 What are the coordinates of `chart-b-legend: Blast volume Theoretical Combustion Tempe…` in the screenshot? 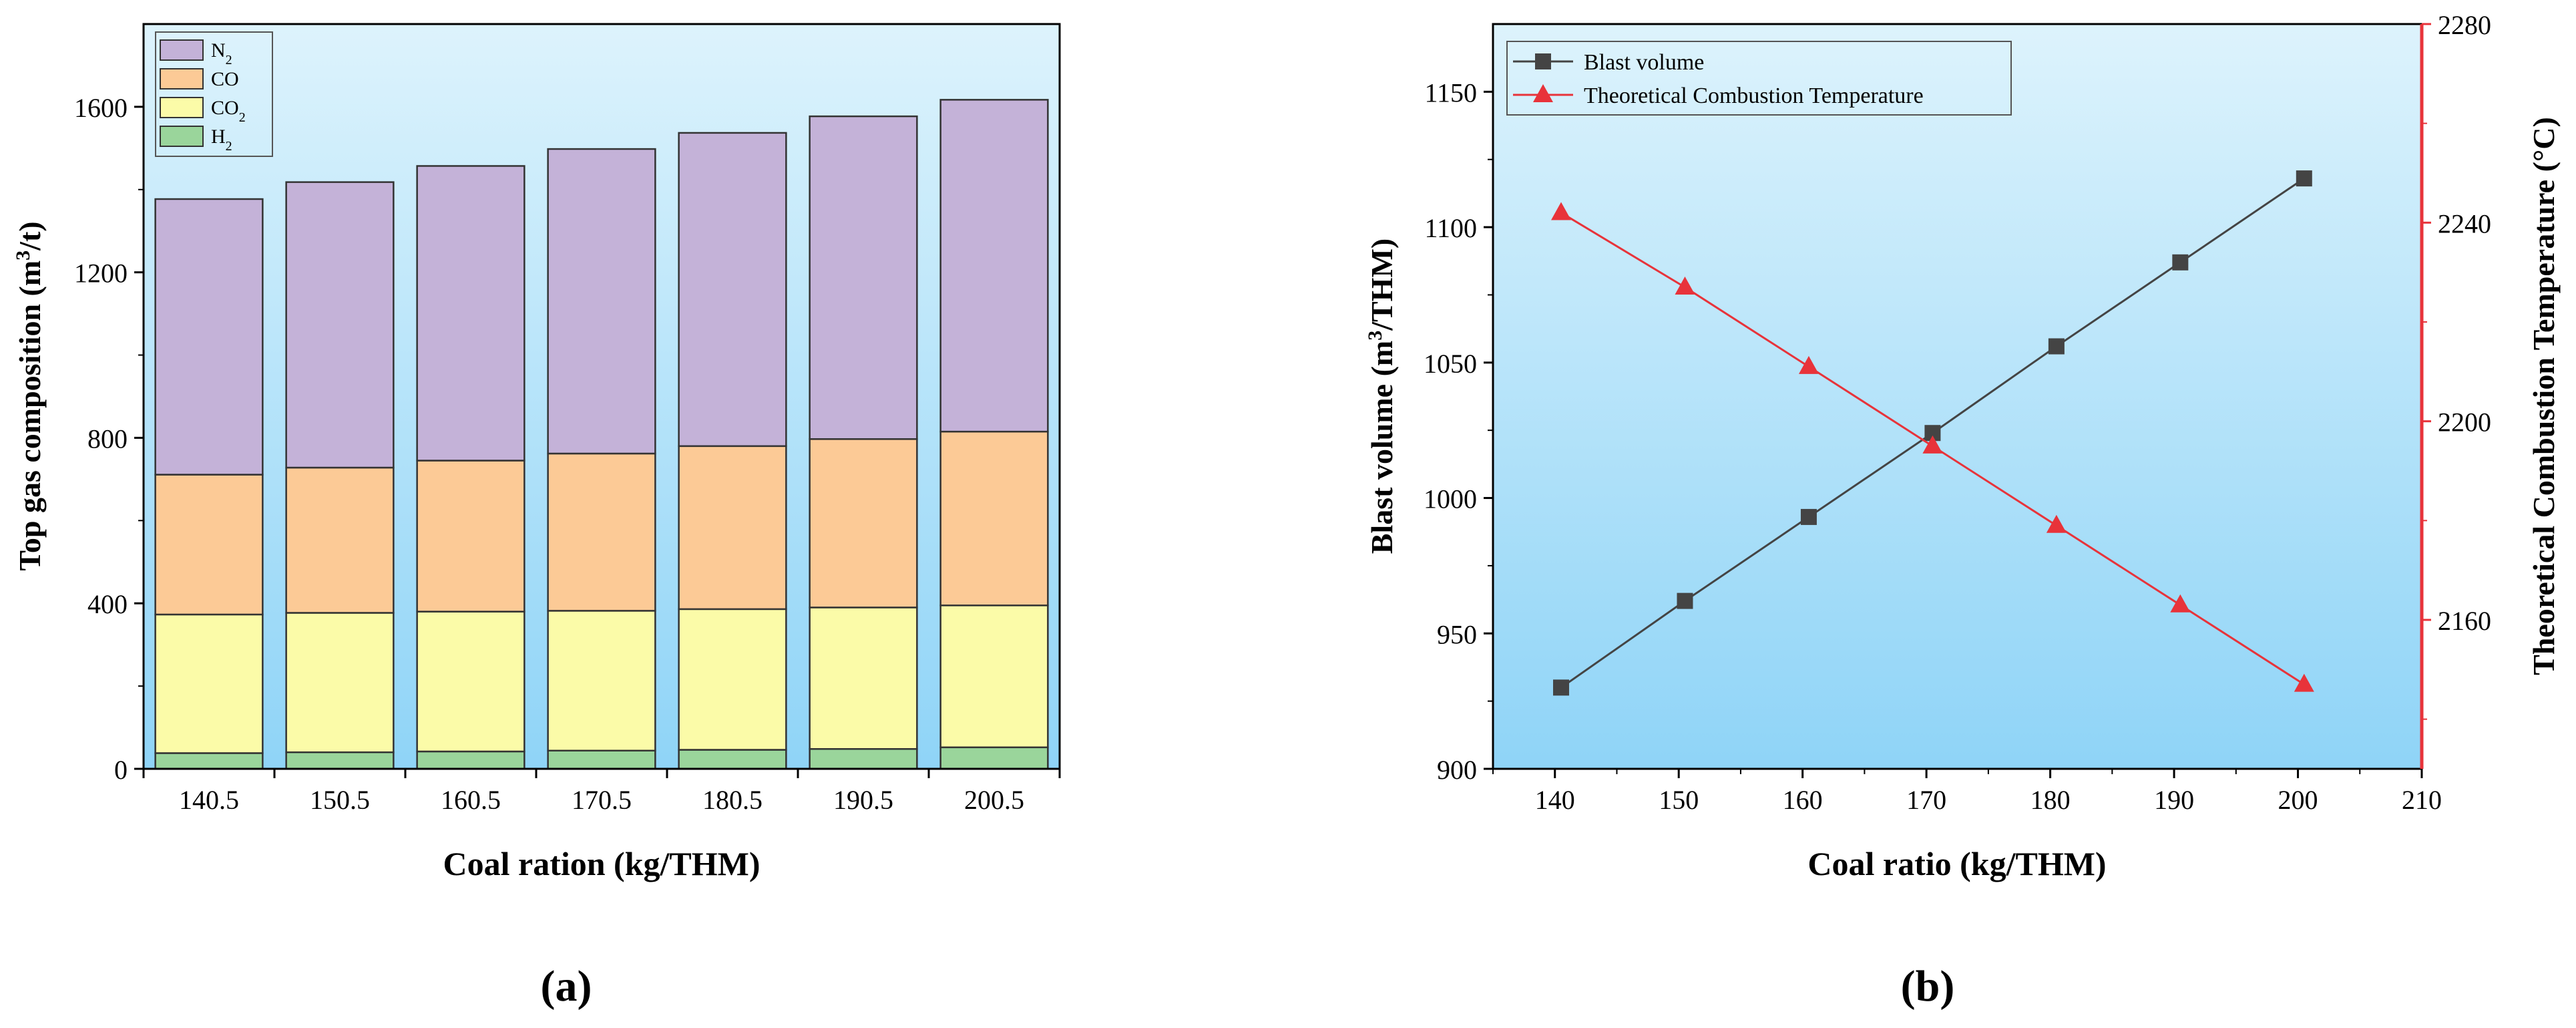 It's located at (1759, 78).